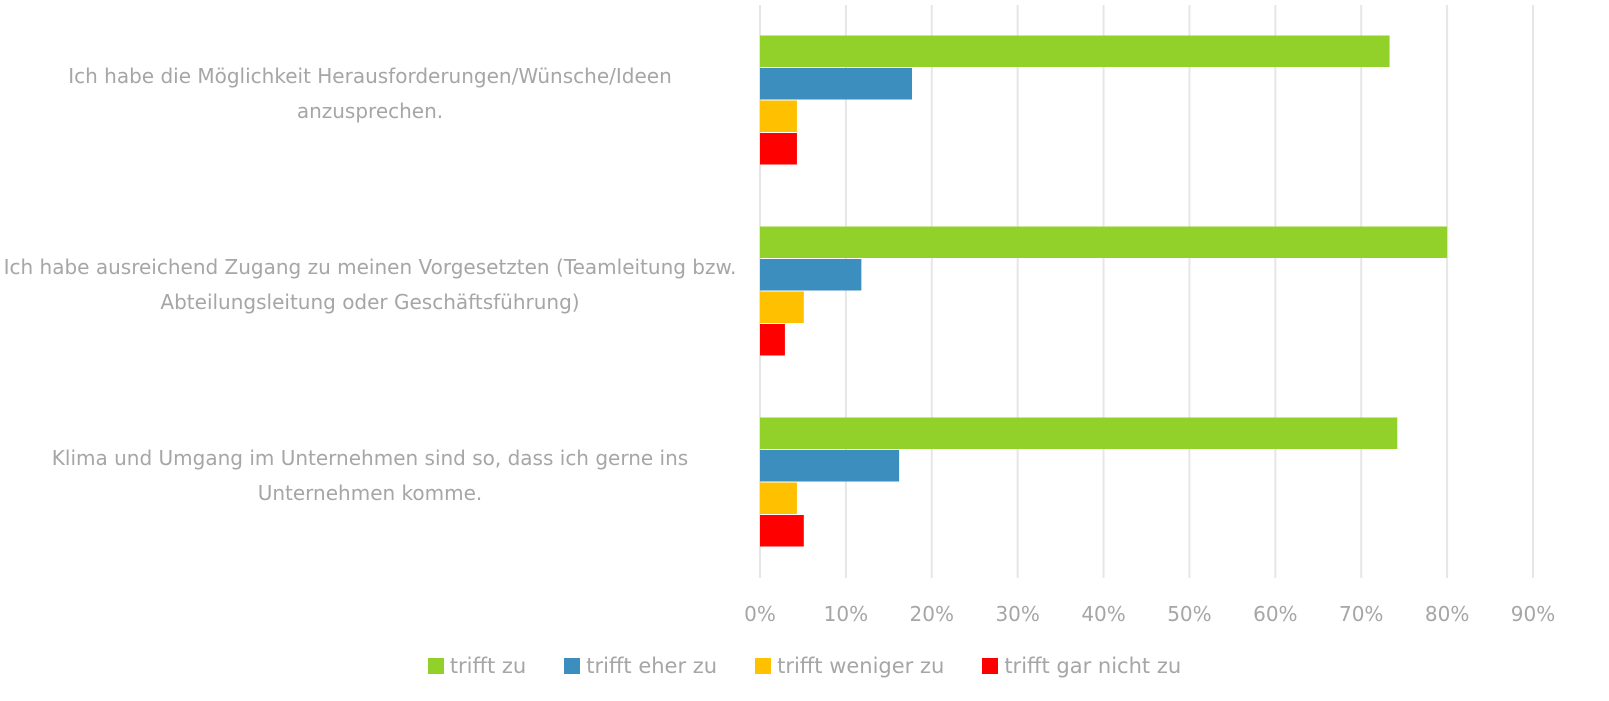  I want to click on x-tick-label: 30%, so click(1017, 614).